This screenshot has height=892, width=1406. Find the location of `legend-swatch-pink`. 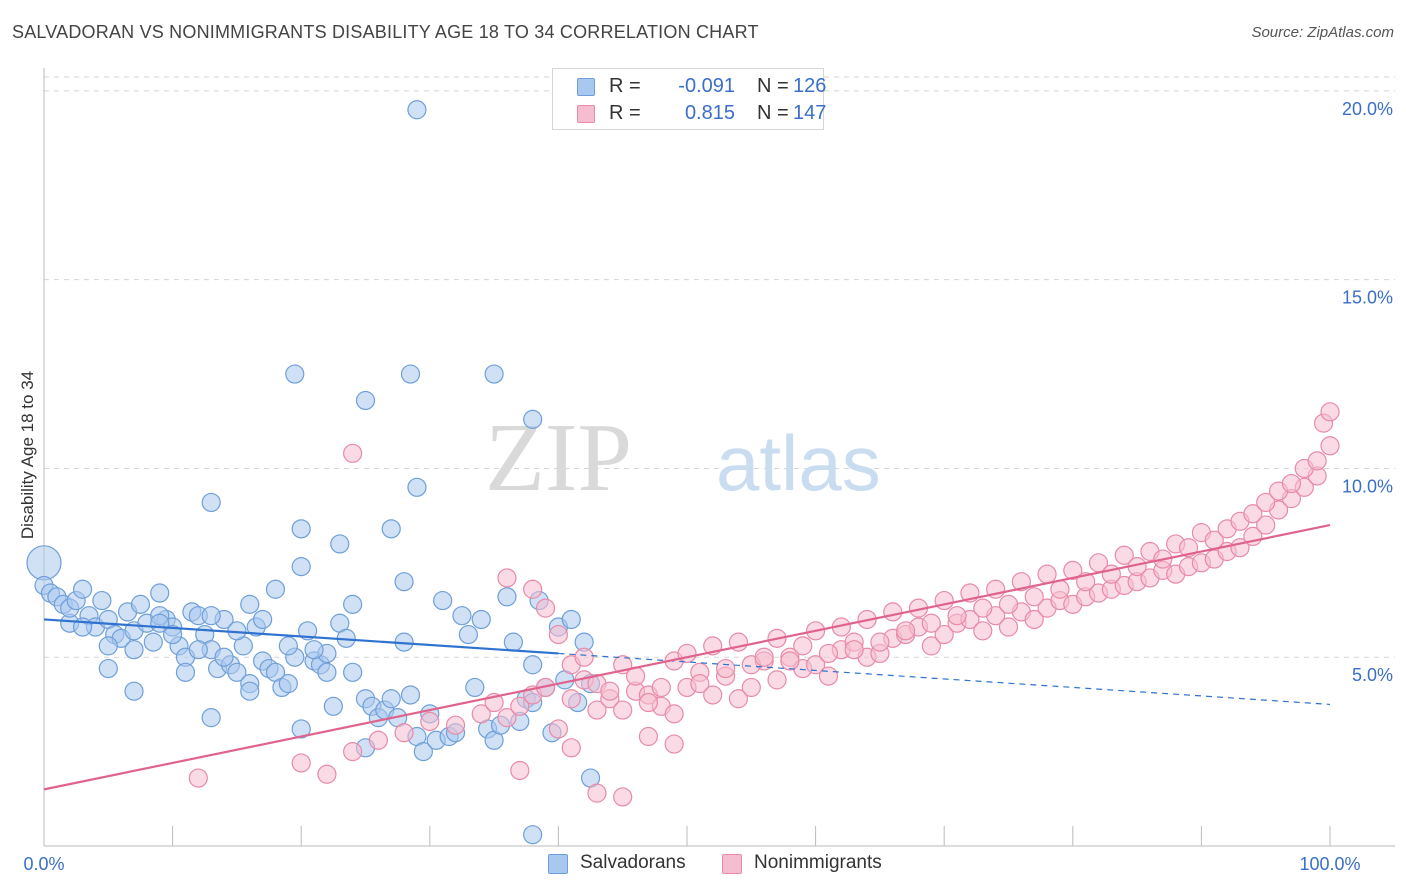

legend-swatch-pink is located at coordinates (732, 864).